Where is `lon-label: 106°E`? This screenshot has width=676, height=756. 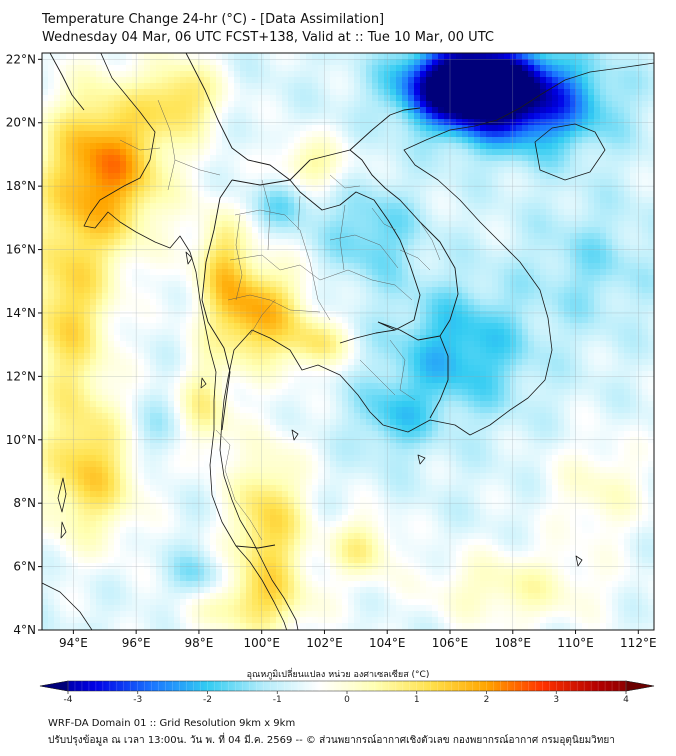 lon-label: 106°E is located at coordinates (450, 643).